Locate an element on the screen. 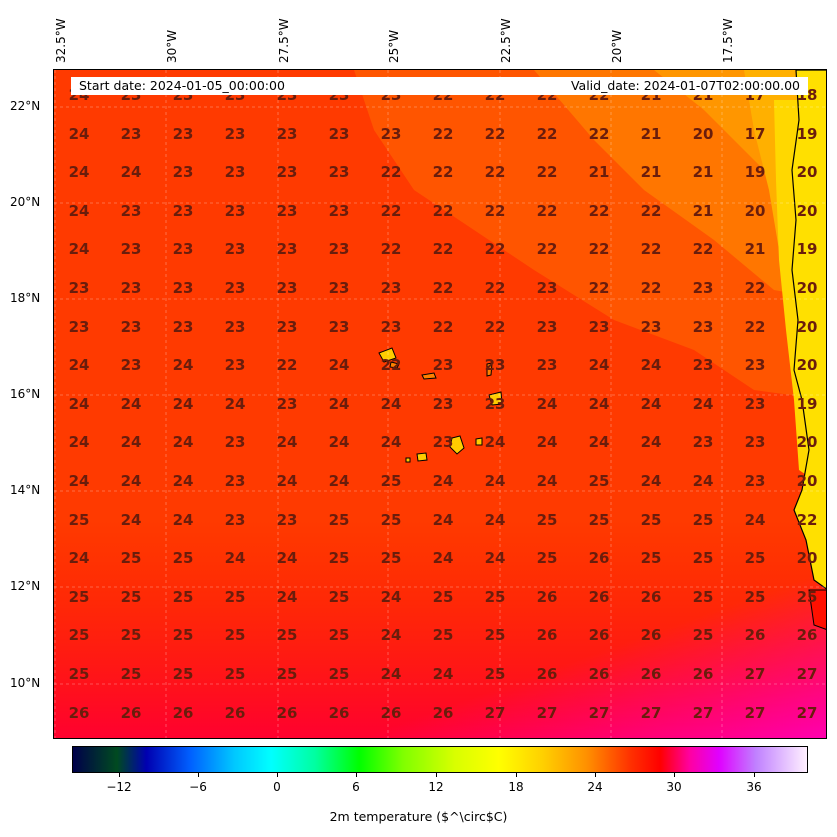 This screenshot has width=837, height=837. lat-label: 18°N is located at coordinates (25, 298).